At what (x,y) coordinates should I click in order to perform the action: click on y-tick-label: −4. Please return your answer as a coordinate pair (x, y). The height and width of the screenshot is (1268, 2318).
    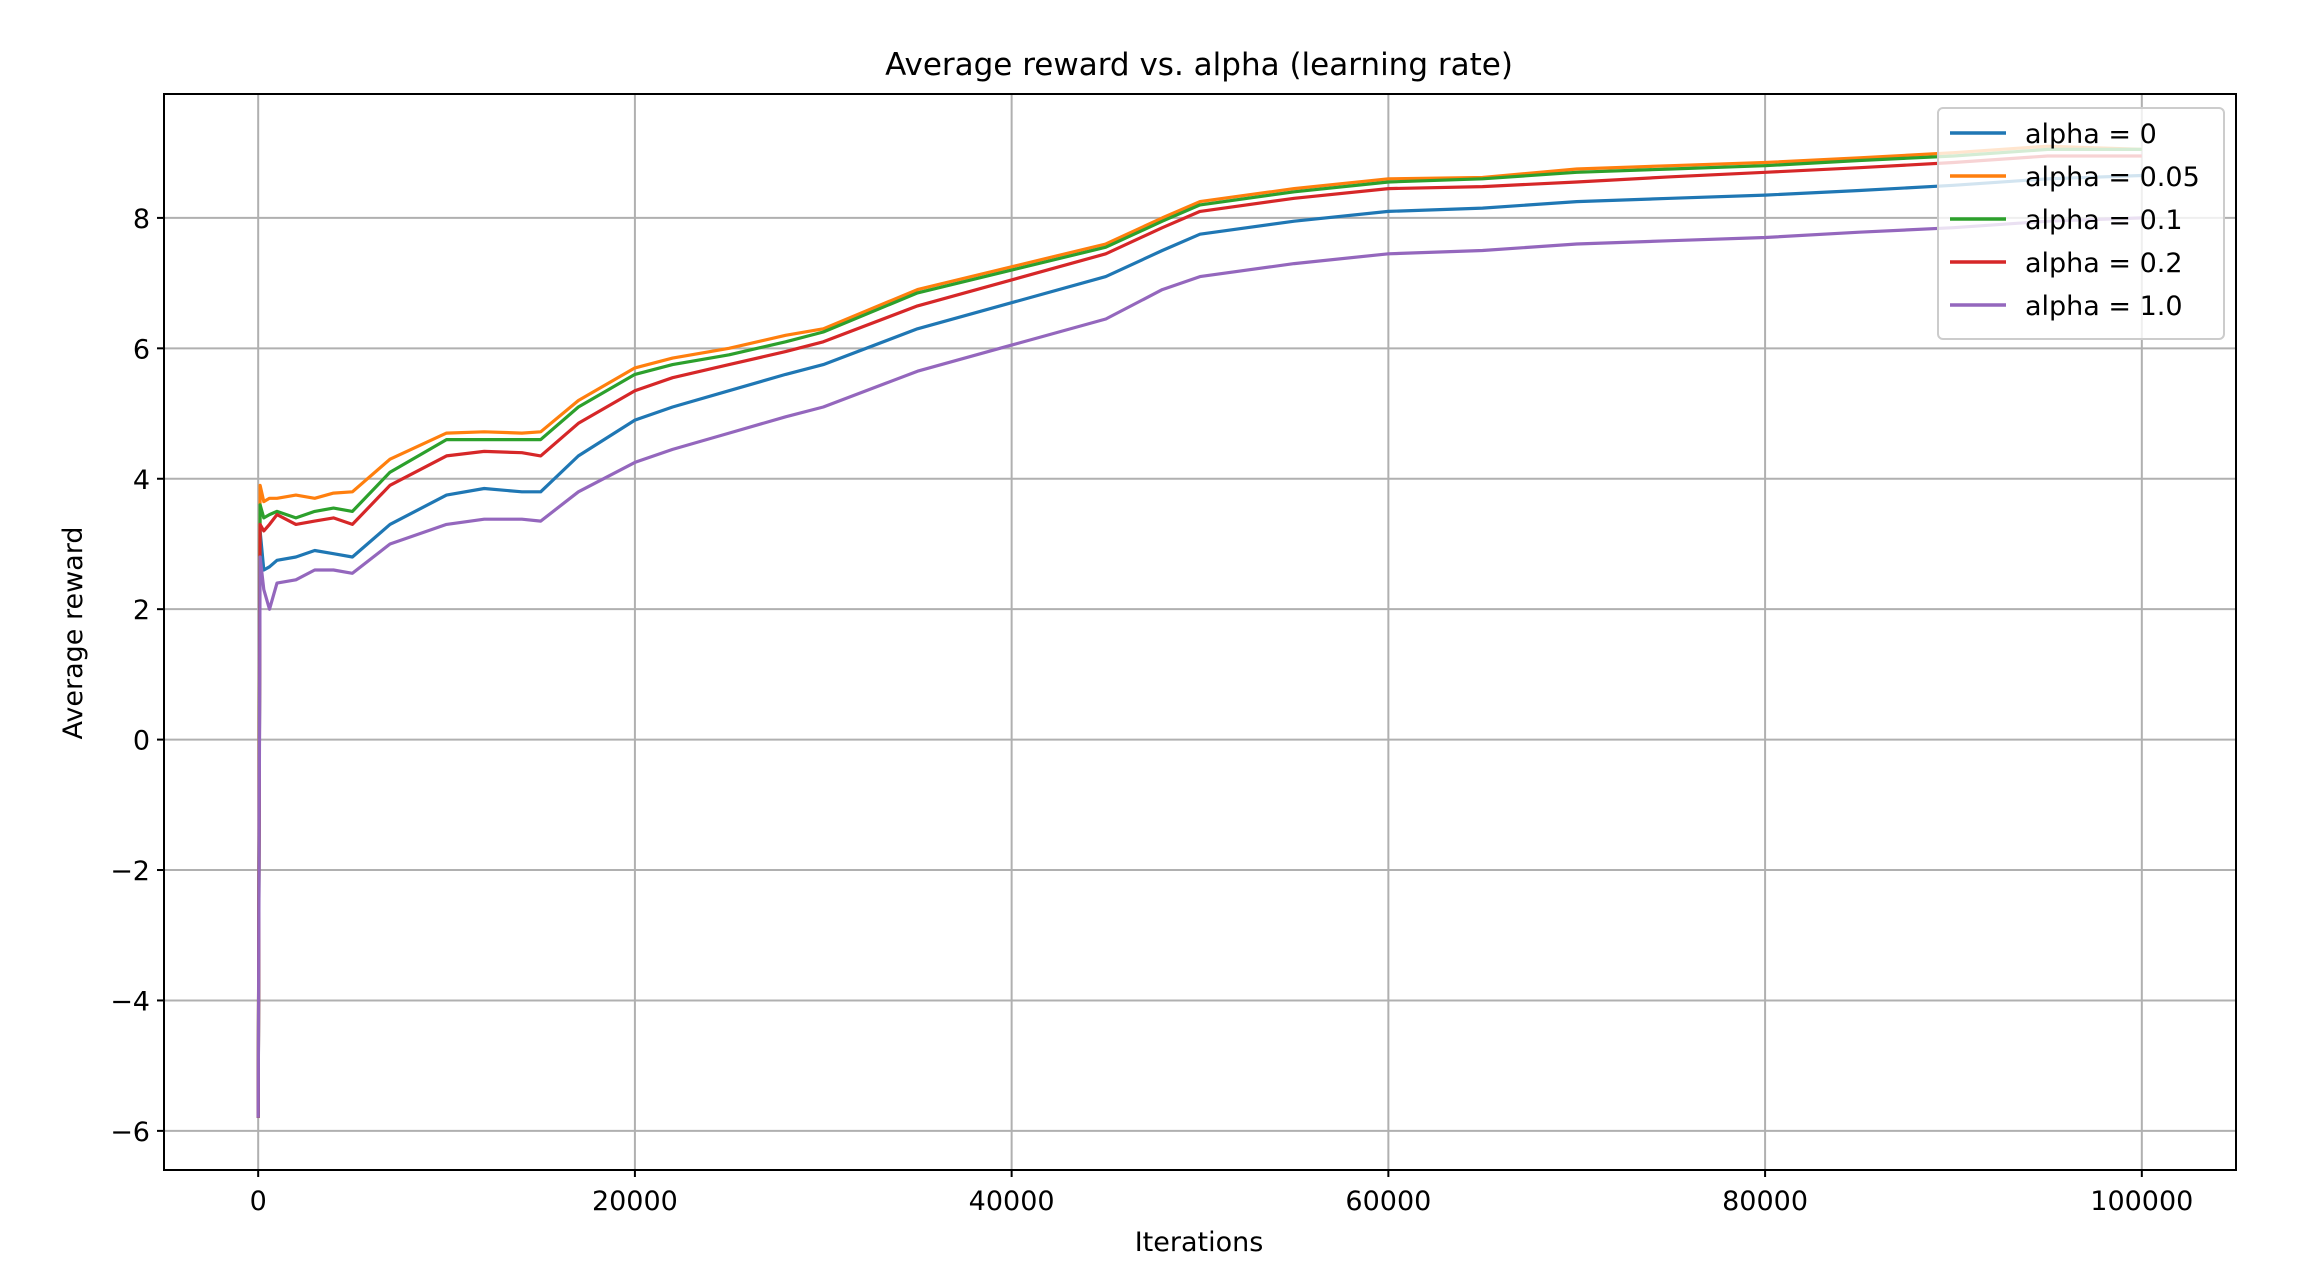
    Looking at the image, I should click on (130, 1001).